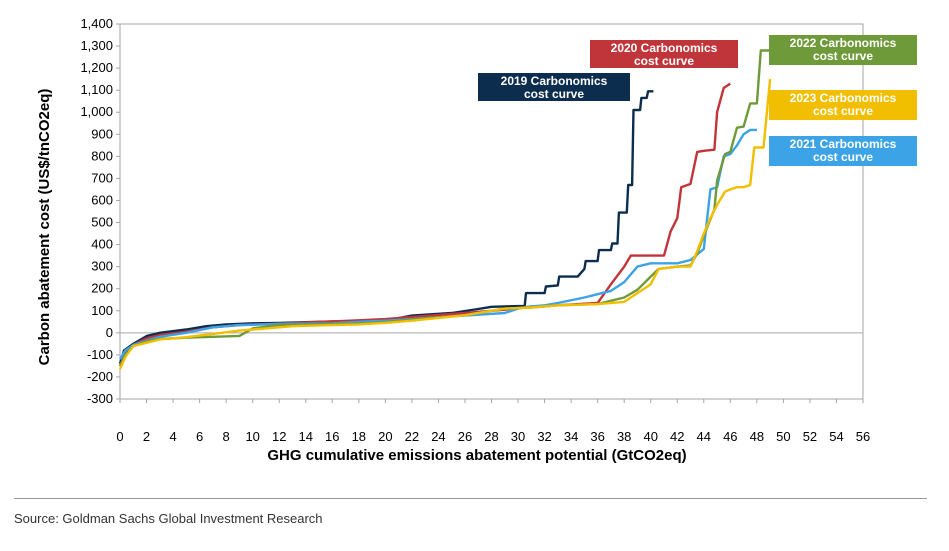  I want to click on x-tick-label: 40, so click(650, 436).